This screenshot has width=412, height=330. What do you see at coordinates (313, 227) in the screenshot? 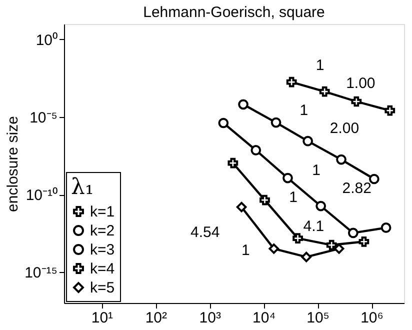
I see `annotation: 4.1` at bounding box center [313, 227].